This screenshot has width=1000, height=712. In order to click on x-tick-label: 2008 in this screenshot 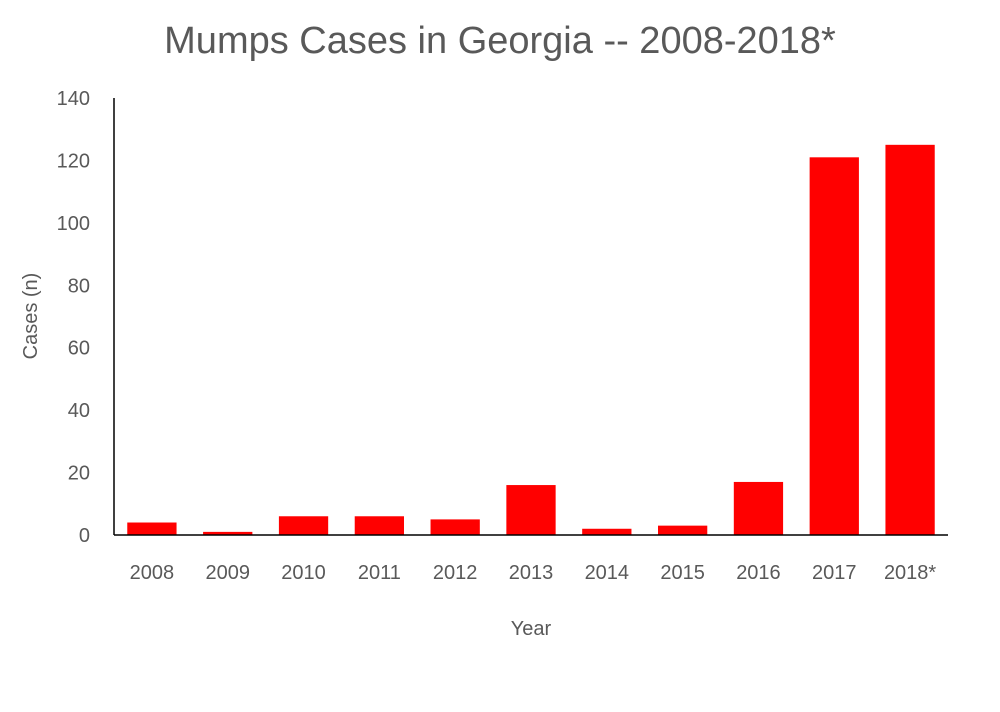, I will do `click(152, 573)`.